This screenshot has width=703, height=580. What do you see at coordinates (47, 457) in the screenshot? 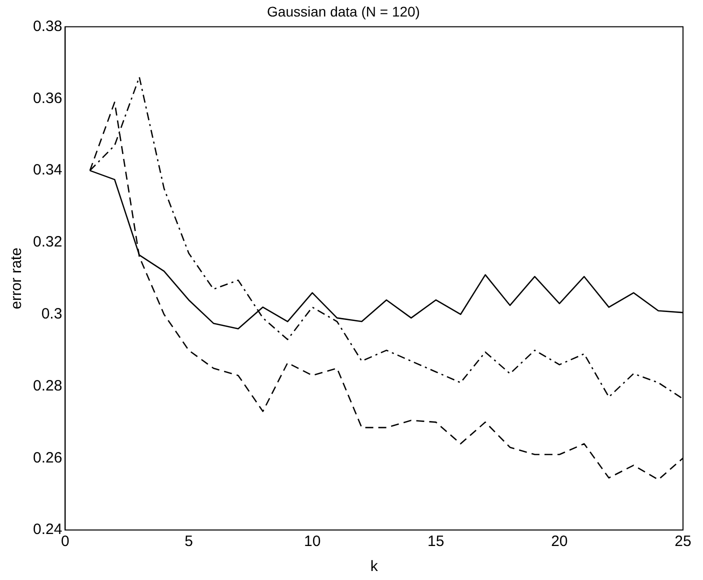
I see `y-tick-label: 0.26` at bounding box center [47, 457].